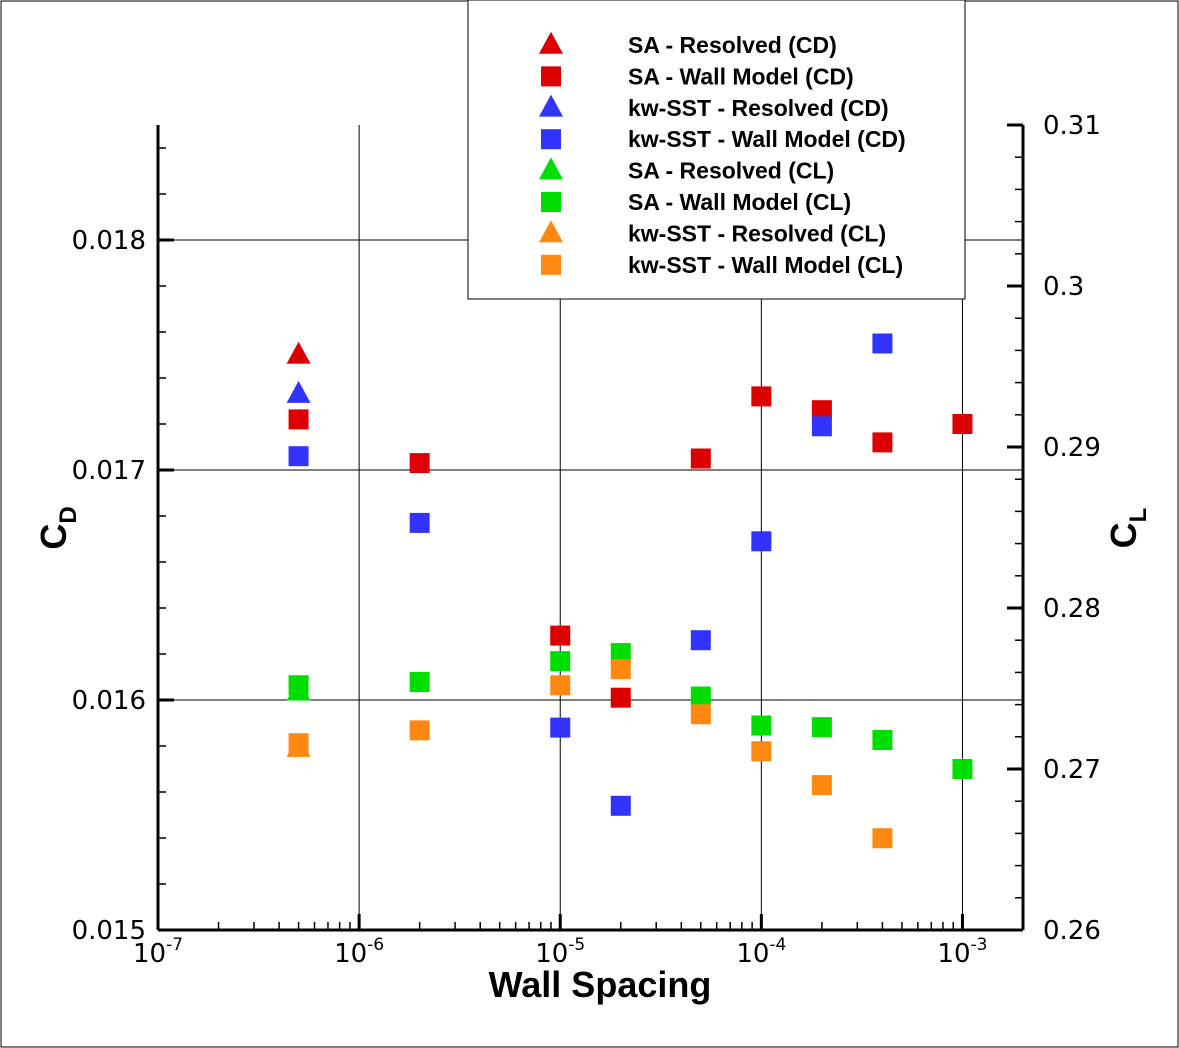  I want to click on x-tick-label: 10⁻⁷, so click(158, 952).